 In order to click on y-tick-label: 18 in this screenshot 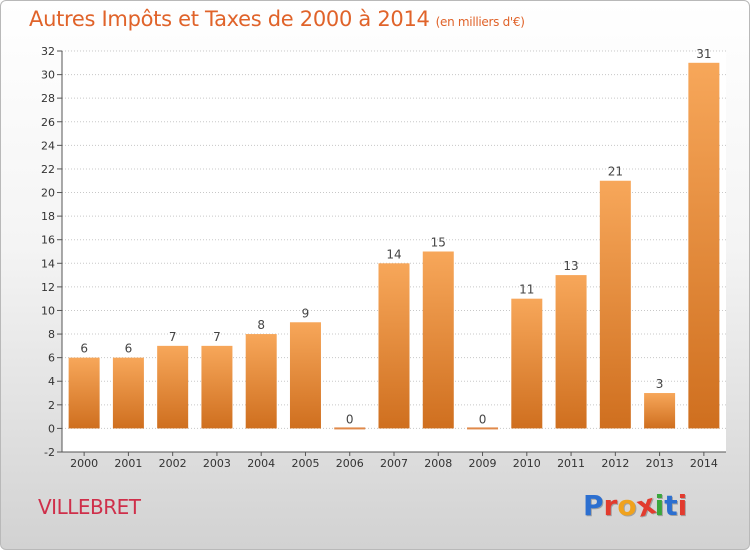, I will do `click(48, 216)`.